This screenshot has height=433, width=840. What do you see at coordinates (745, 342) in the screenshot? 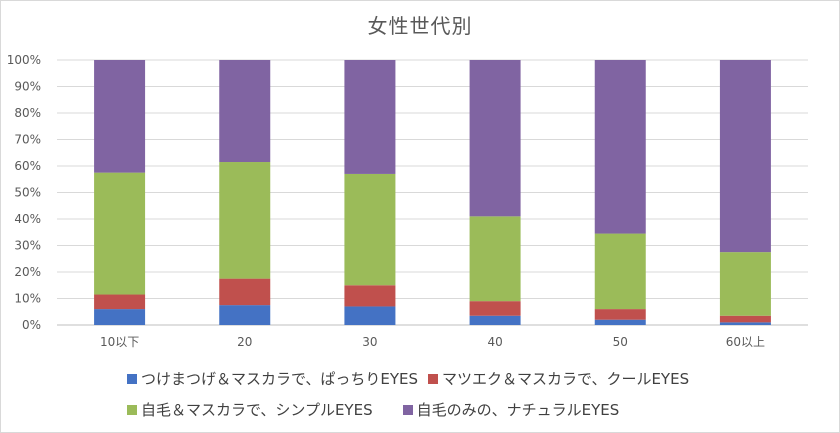
I see `x-tick-label: 60以上` at bounding box center [745, 342].